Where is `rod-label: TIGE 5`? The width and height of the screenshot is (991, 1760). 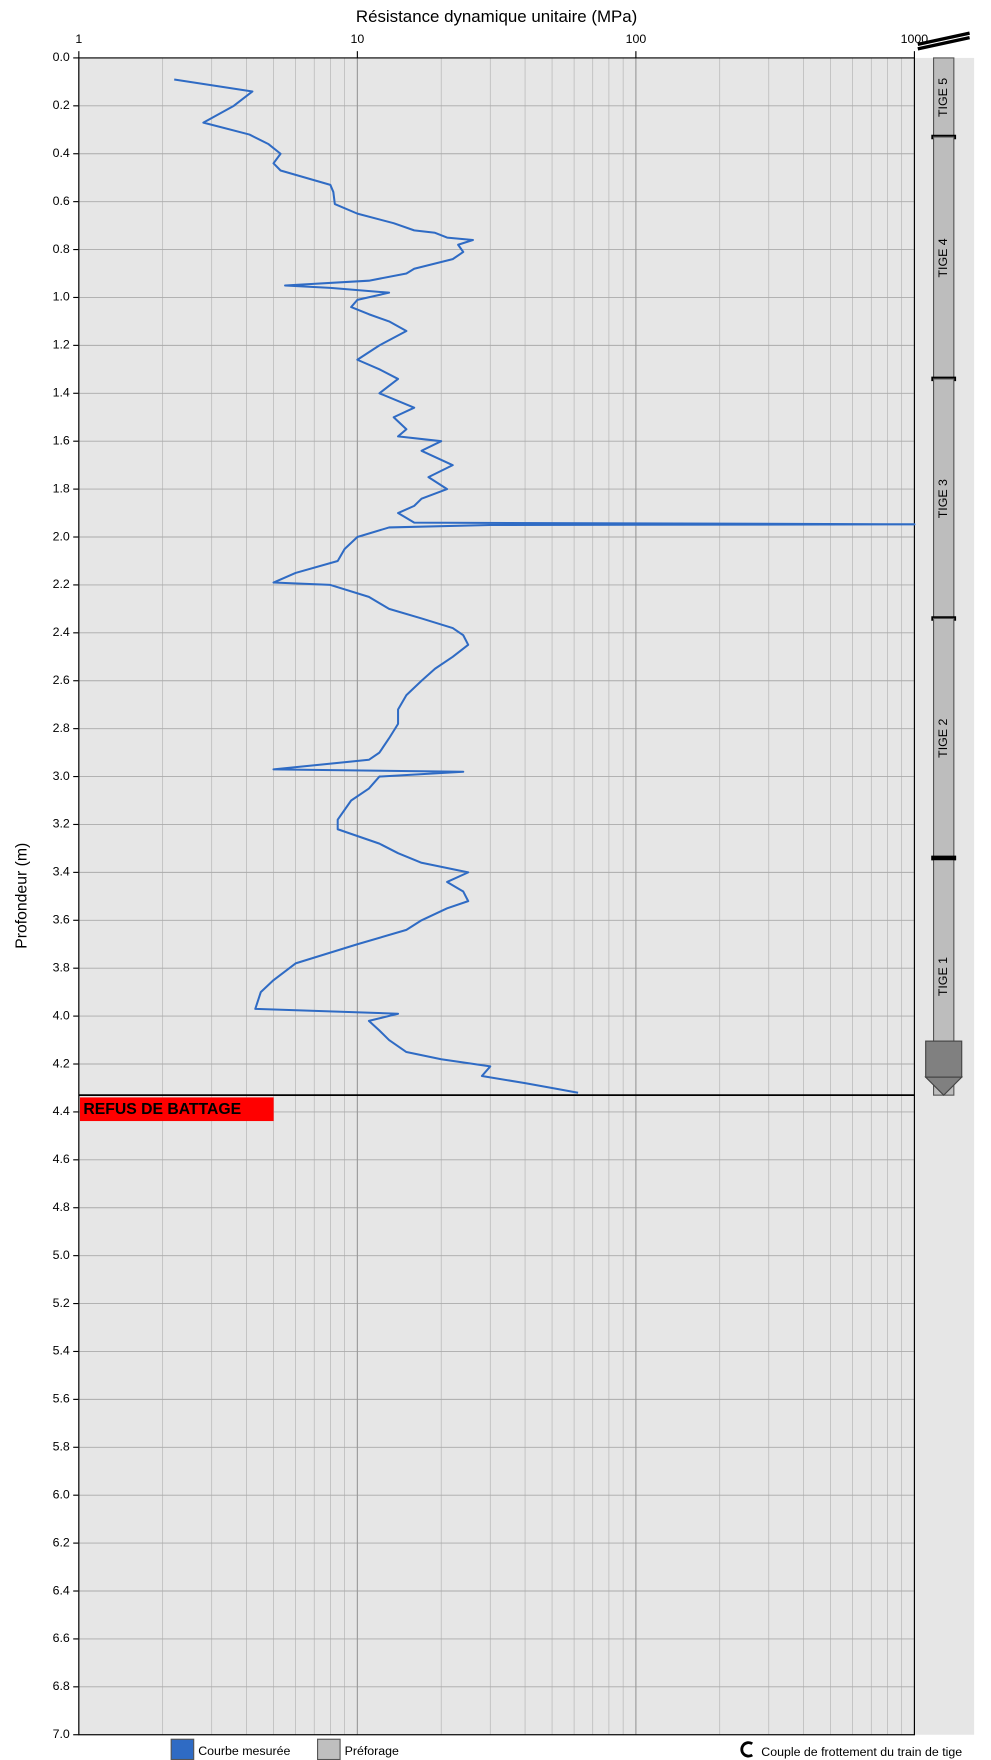 rod-label: TIGE 5 is located at coordinates (943, 97).